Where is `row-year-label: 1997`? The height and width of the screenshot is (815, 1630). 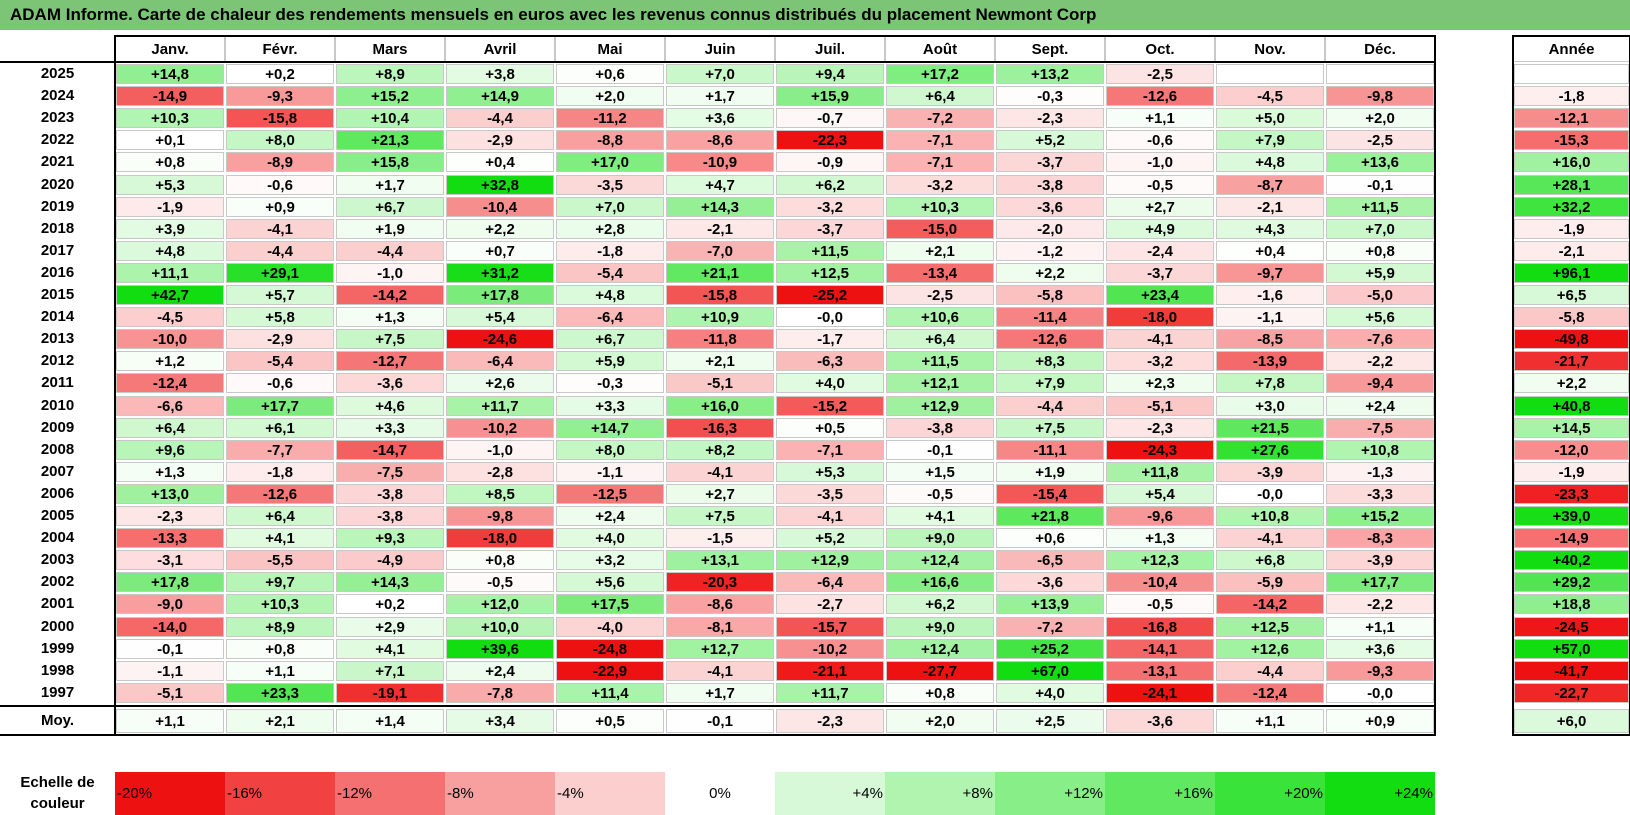 row-year-label: 1997 is located at coordinates (57, 692).